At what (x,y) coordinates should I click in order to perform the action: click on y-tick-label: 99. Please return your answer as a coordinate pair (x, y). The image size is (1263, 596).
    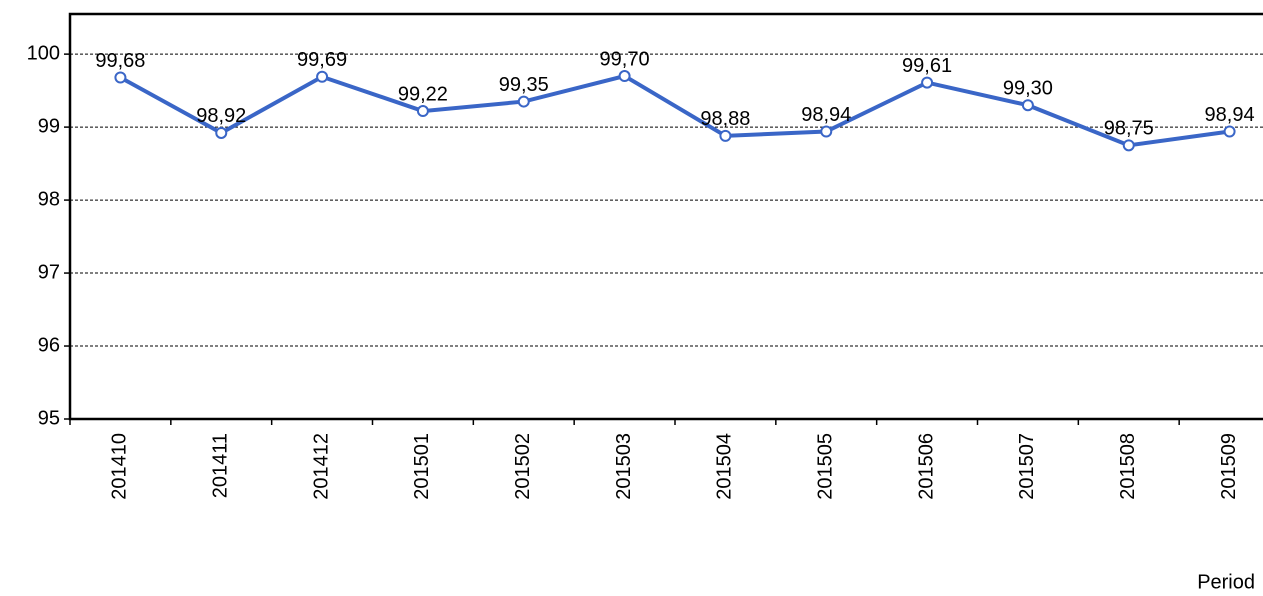
    Looking at the image, I should click on (49, 126).